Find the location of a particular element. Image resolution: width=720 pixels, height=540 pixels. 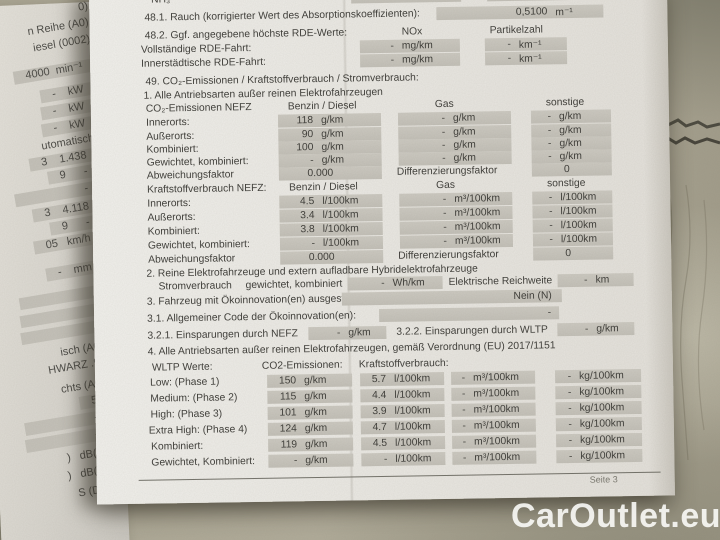

value: Nein (N) is located at coordinates (532, 296).